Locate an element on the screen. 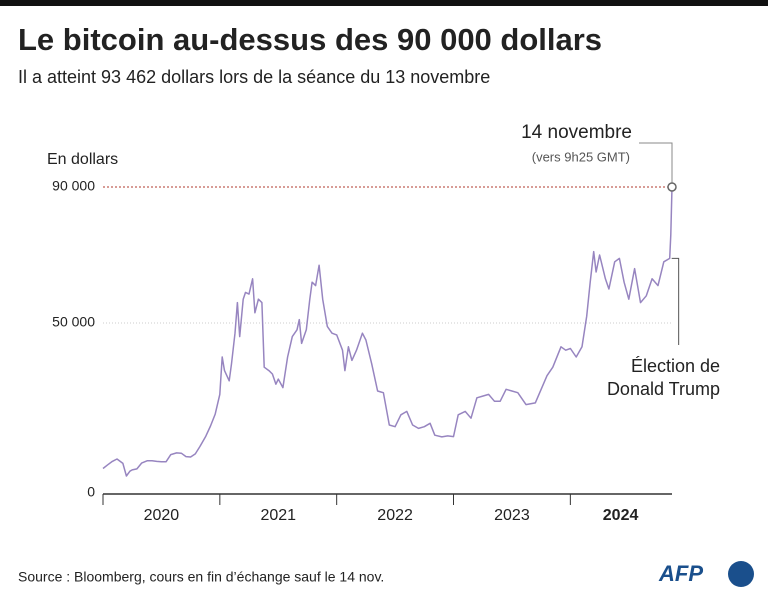  x-tick-label: 2024 is located at coordinates (621, 515).